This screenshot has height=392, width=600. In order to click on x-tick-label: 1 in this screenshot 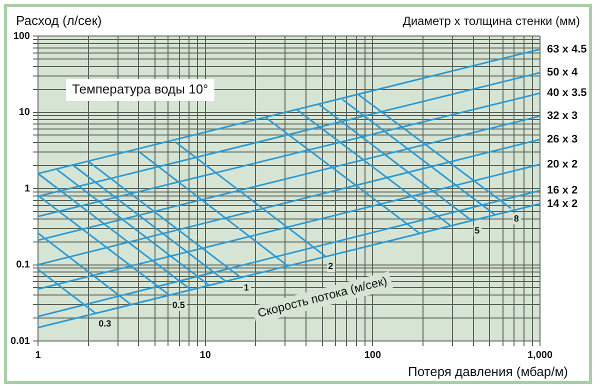, I will do `click(38, 355)`.